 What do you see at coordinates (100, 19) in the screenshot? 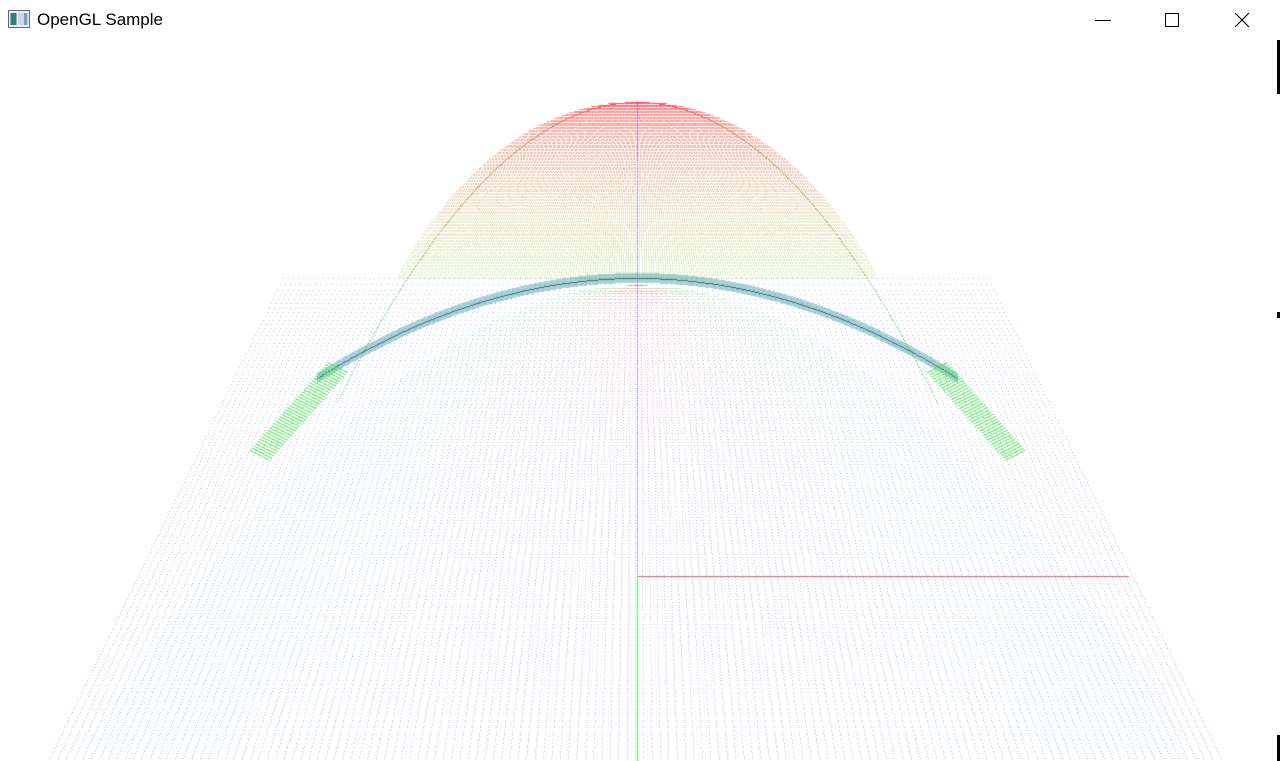
I see `window-title: OpenGL Sample` at bounding box center [100, 19].